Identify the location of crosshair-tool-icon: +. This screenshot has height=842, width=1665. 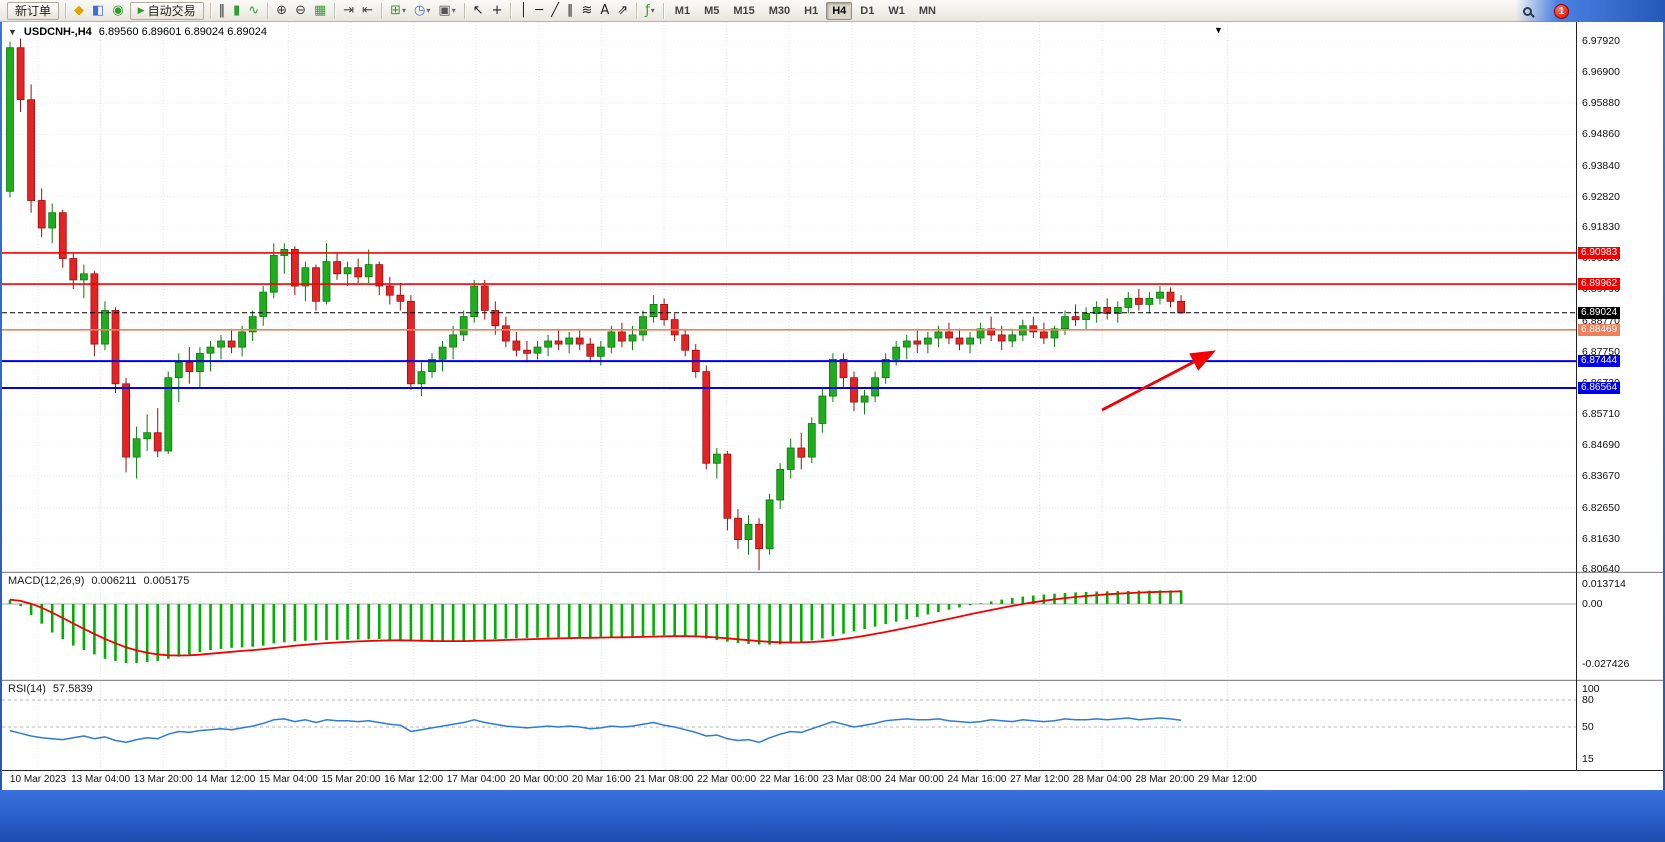
(497, 11).